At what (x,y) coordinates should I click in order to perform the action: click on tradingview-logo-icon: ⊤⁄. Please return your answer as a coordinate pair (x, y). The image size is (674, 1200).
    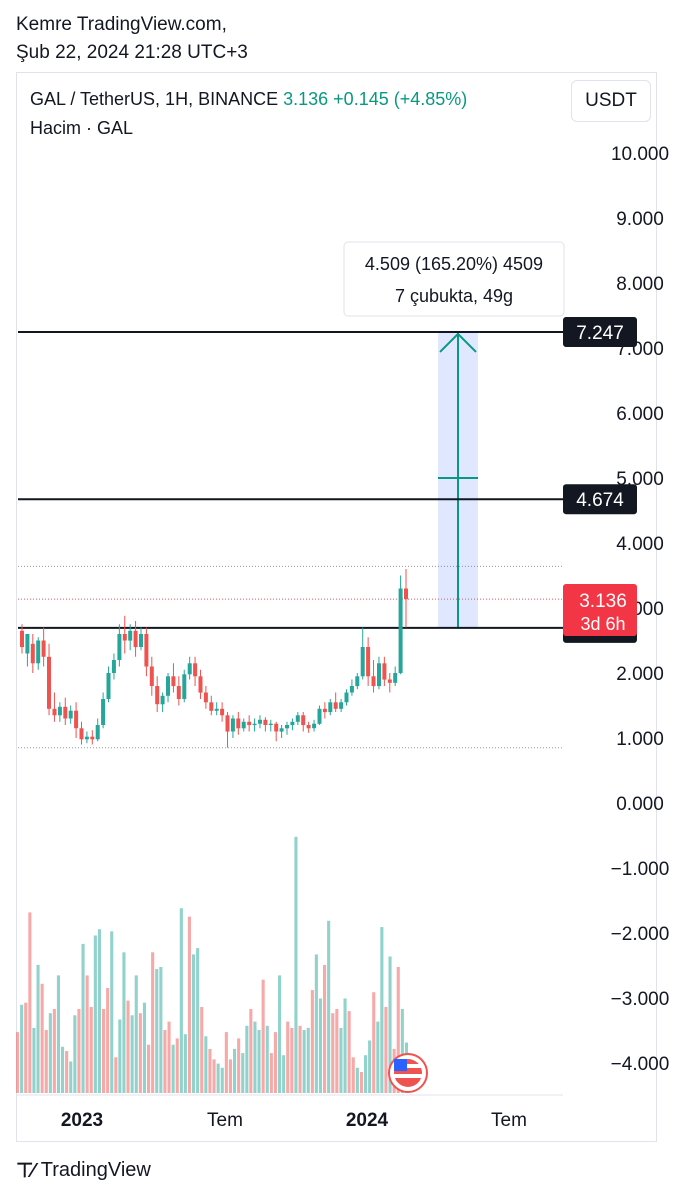
    Looking at the image, I should click on (25, 1171).